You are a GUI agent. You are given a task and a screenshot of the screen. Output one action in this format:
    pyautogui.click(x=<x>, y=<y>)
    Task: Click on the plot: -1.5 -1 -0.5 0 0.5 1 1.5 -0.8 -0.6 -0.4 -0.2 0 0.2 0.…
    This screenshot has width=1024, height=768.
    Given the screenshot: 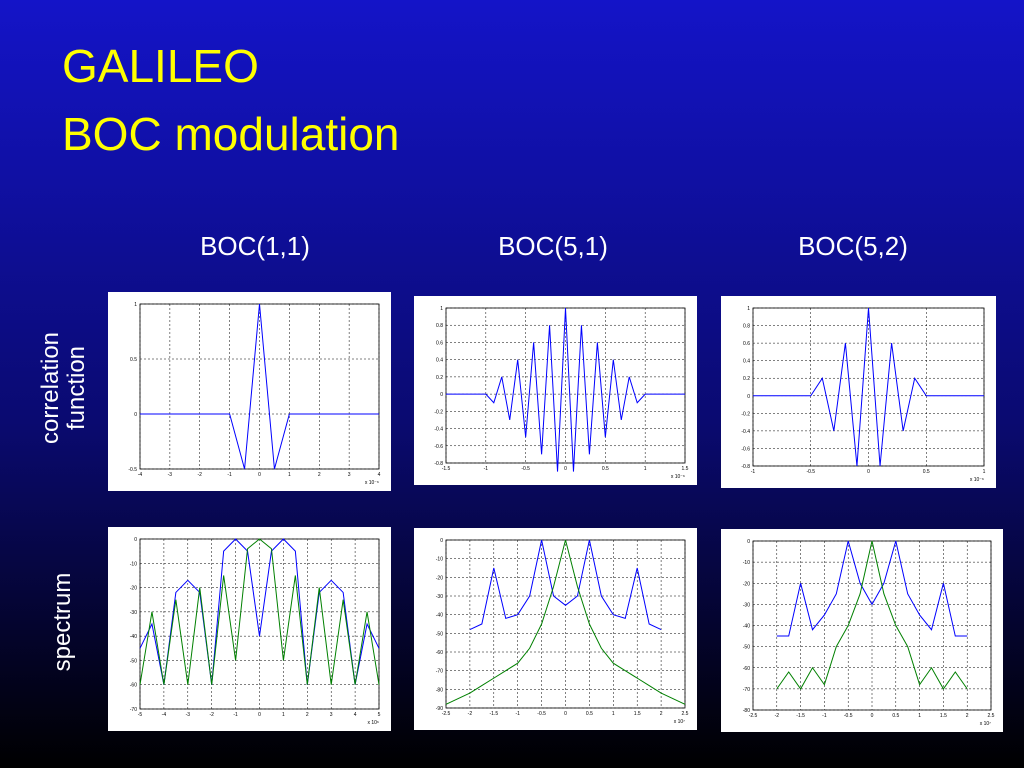 What is the action you would take?
    pyautogui.click(x=555, y=390)
    